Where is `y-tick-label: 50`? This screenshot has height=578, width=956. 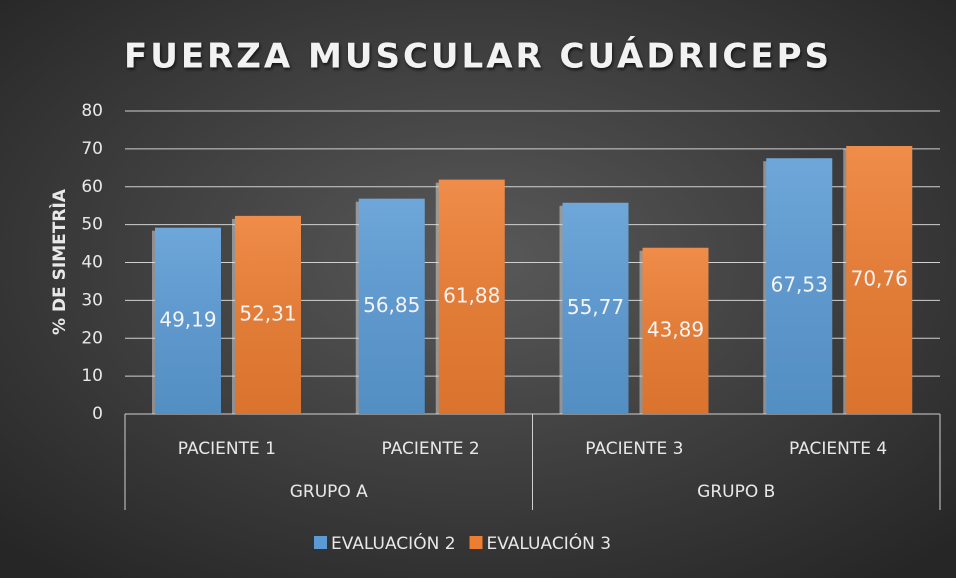
y-tick-label: 50 is located at coordinates (92, 225).